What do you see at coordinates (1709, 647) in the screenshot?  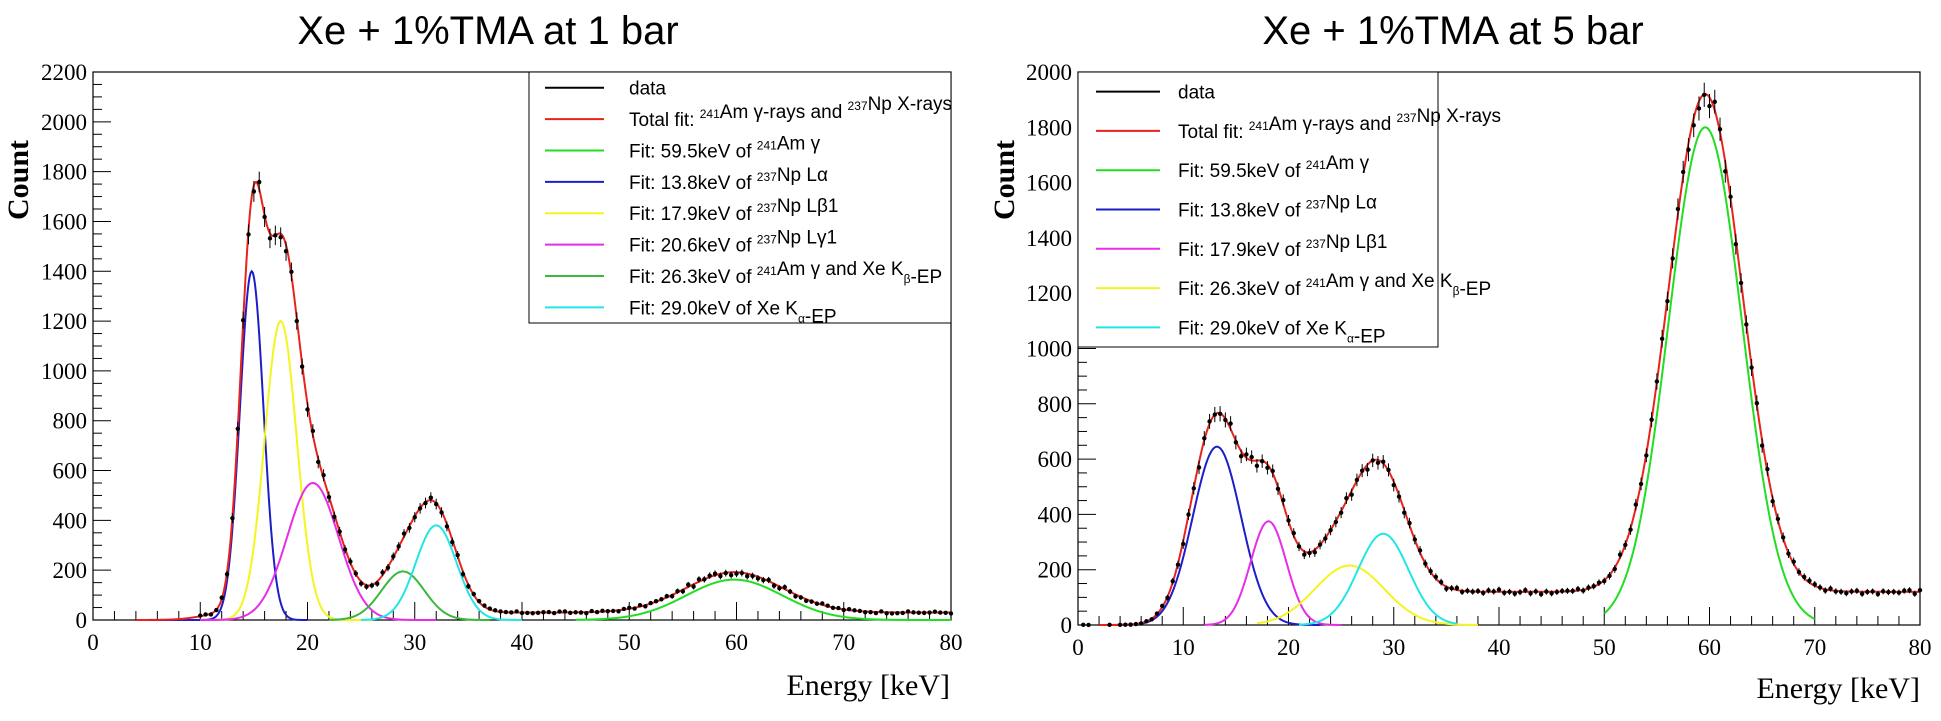 I see `x-tick-label: 60` at bounding box center [1709, 647].